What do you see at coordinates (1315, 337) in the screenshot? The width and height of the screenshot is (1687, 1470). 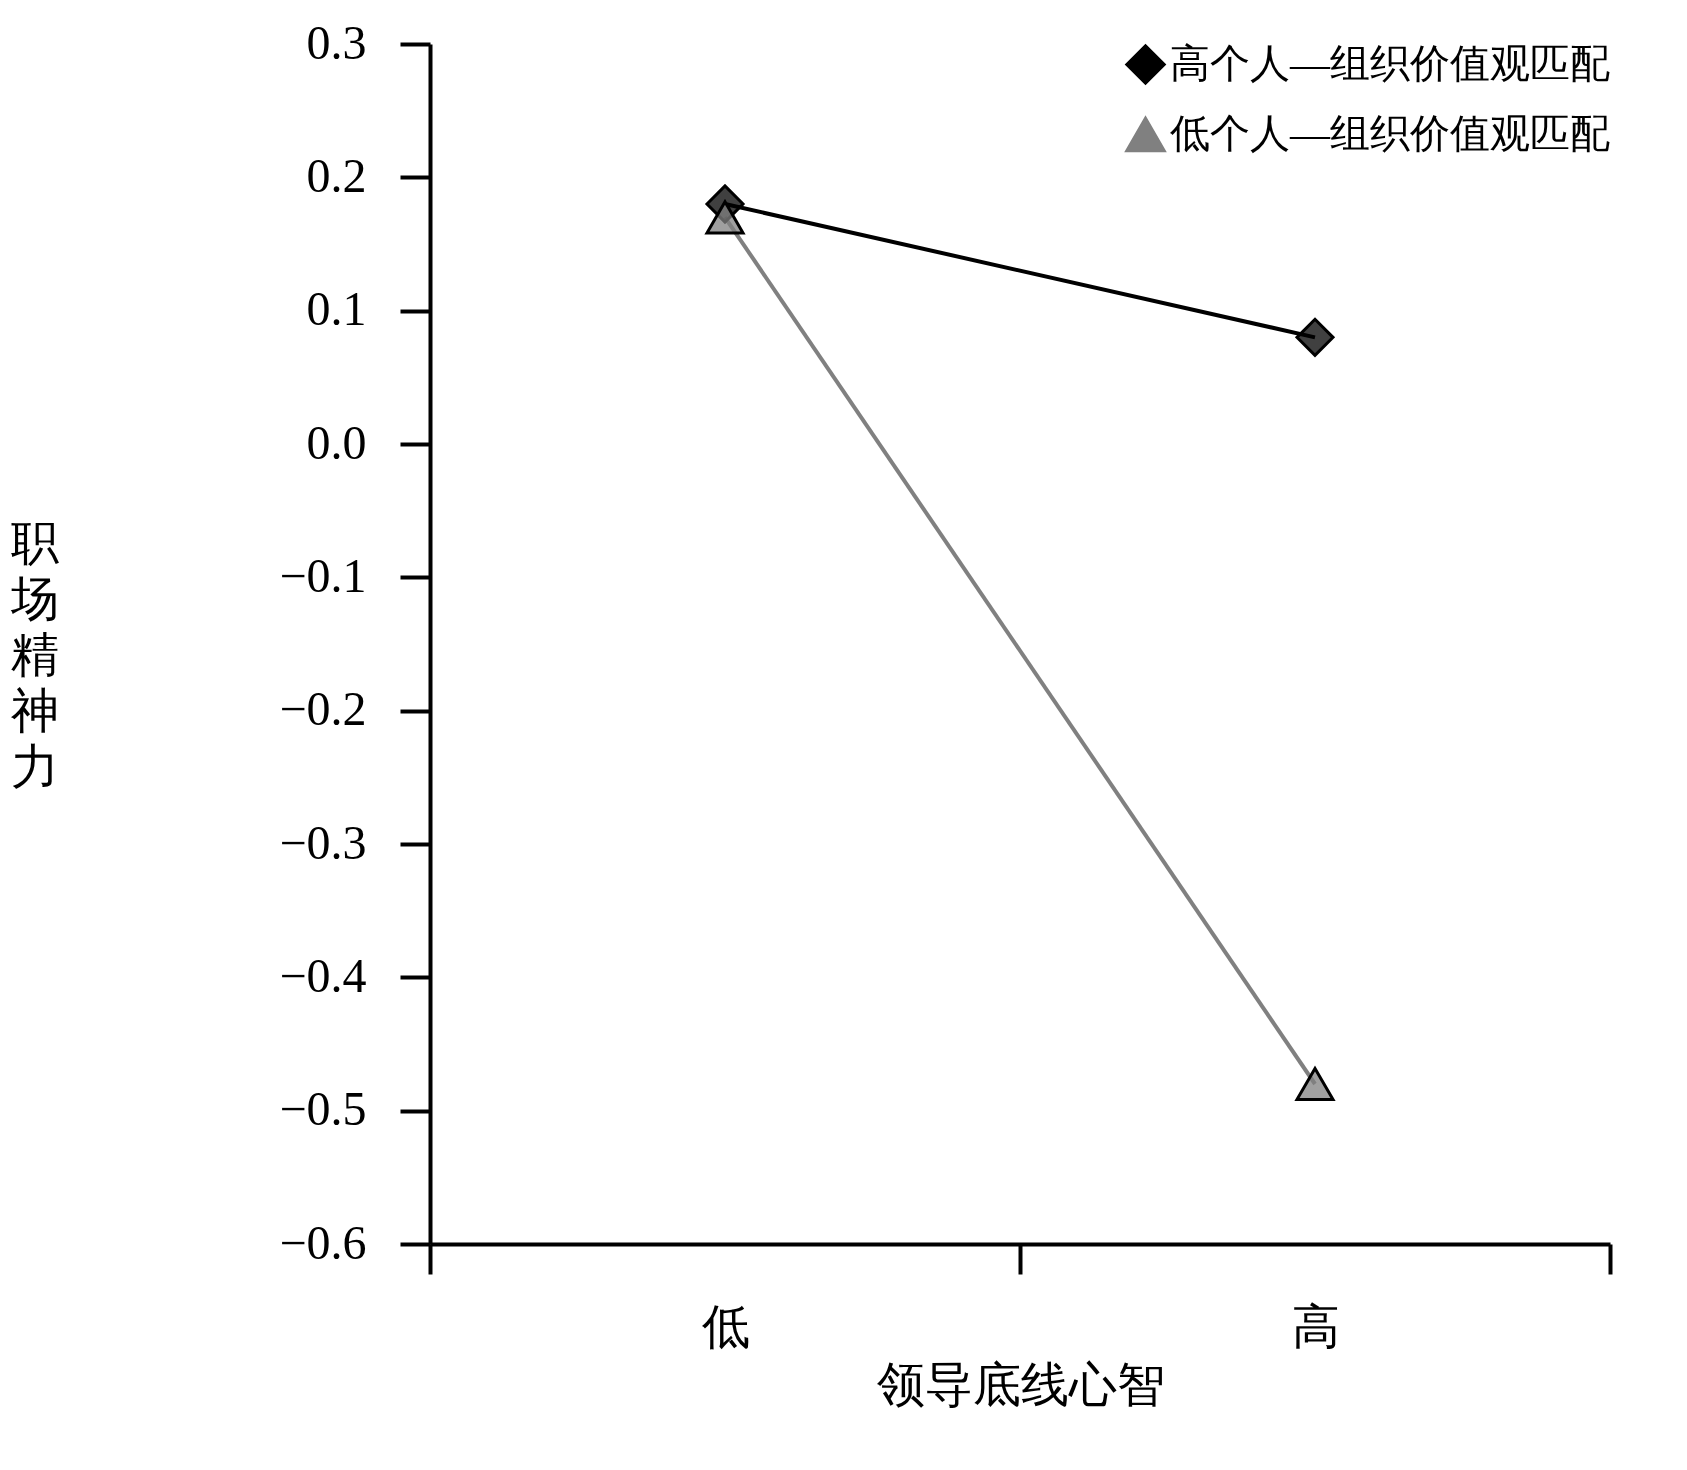 I see `point` at bounding box center [1315, 337].